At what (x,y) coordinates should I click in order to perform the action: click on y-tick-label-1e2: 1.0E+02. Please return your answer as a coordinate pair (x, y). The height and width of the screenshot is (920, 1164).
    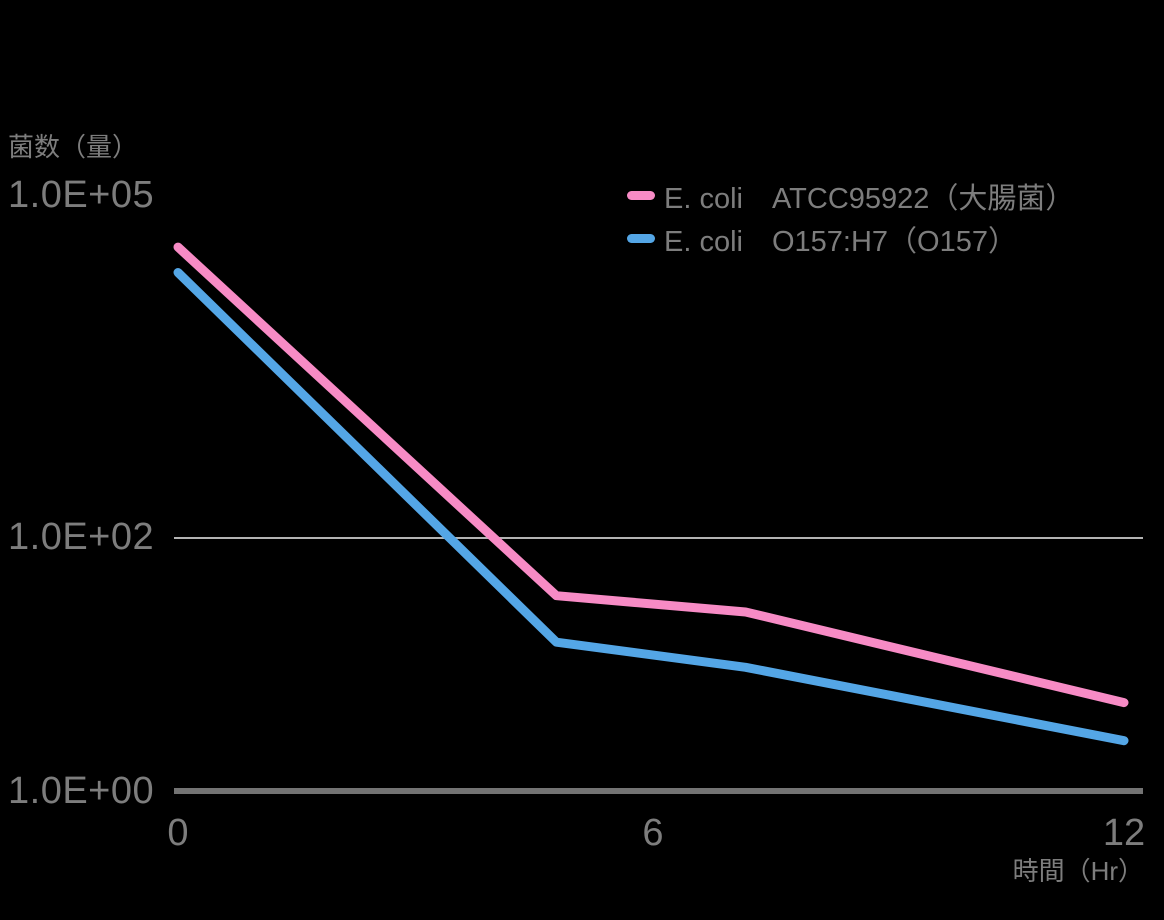
    Looking at the image, I should click on (81, 537).